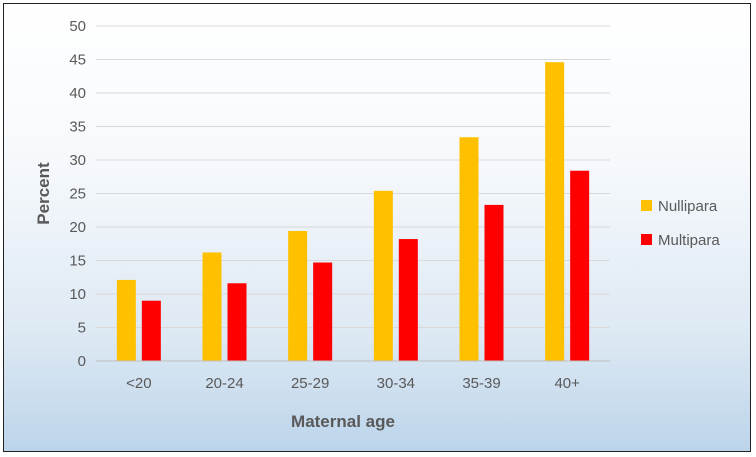 The image size is (756, 457). I want to click on x-tick-label: 20-24, so click(224, 383).